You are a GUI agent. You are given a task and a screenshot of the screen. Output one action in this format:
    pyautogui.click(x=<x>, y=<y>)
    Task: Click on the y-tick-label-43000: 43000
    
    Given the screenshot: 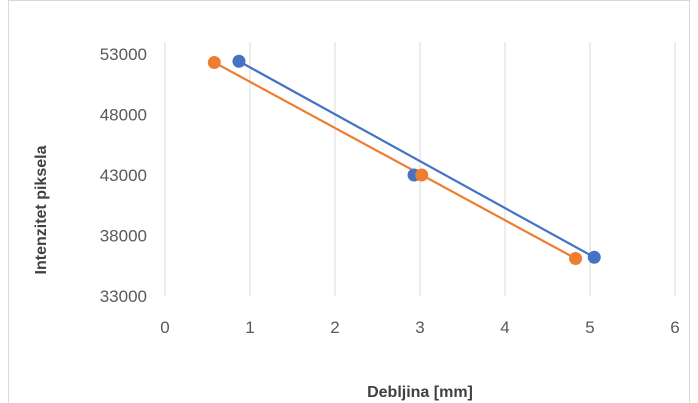 What is the action you would take?
    pyautogui.click(x=123, y=175)
    